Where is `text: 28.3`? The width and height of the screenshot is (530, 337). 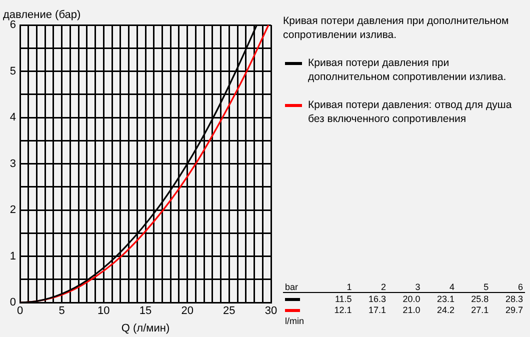
text: 28.3 is located at coordinates (514, 298).